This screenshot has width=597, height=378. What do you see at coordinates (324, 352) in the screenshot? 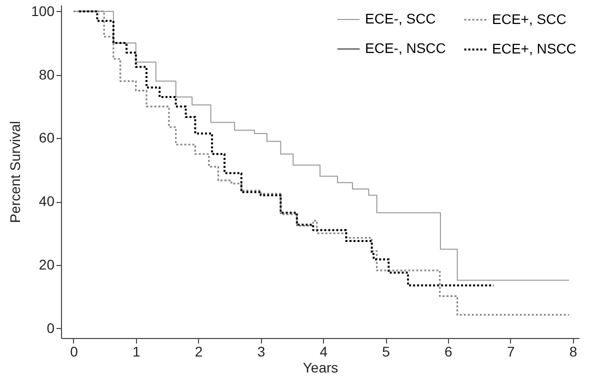
I see `x-tick-label: 4` at bounding box center [324, 352].